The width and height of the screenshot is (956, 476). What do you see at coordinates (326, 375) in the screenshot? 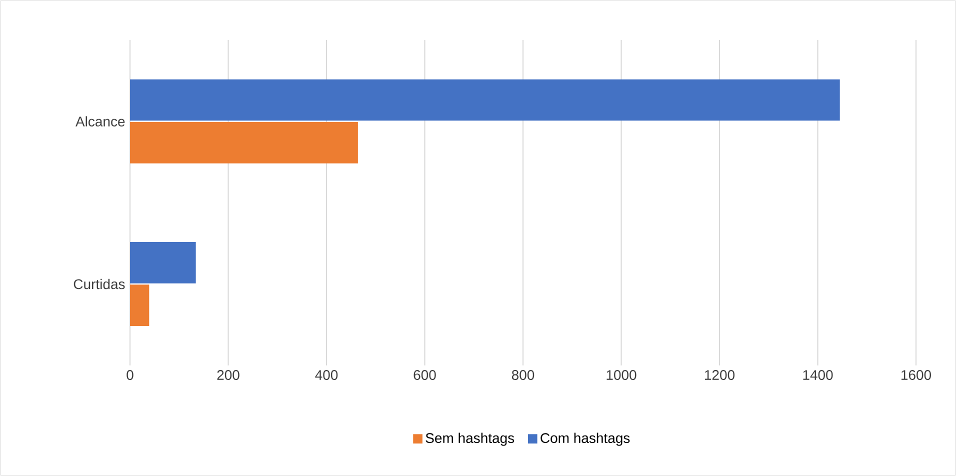
I see `x-tick-label: 400` at bounding box center [326, 375].